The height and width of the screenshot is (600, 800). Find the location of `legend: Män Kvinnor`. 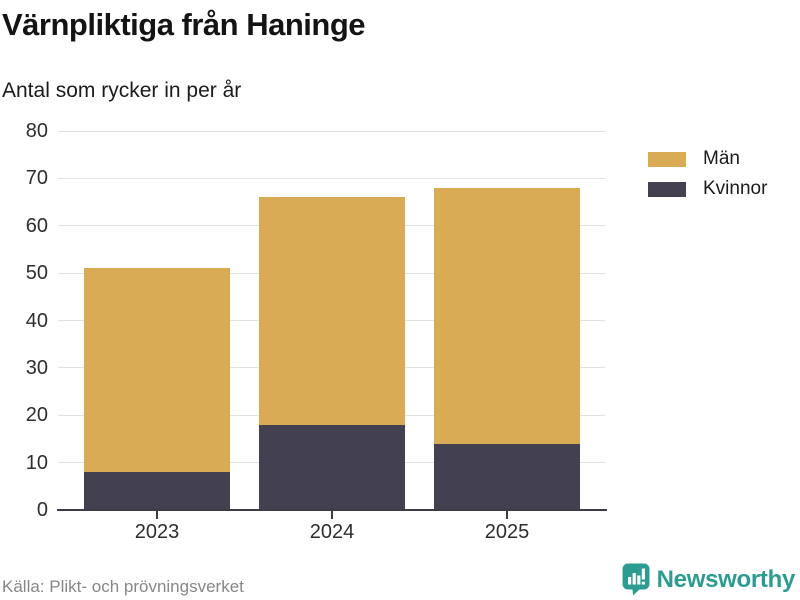

legend: Män Kvinnor is located at coordinates (707, 178).